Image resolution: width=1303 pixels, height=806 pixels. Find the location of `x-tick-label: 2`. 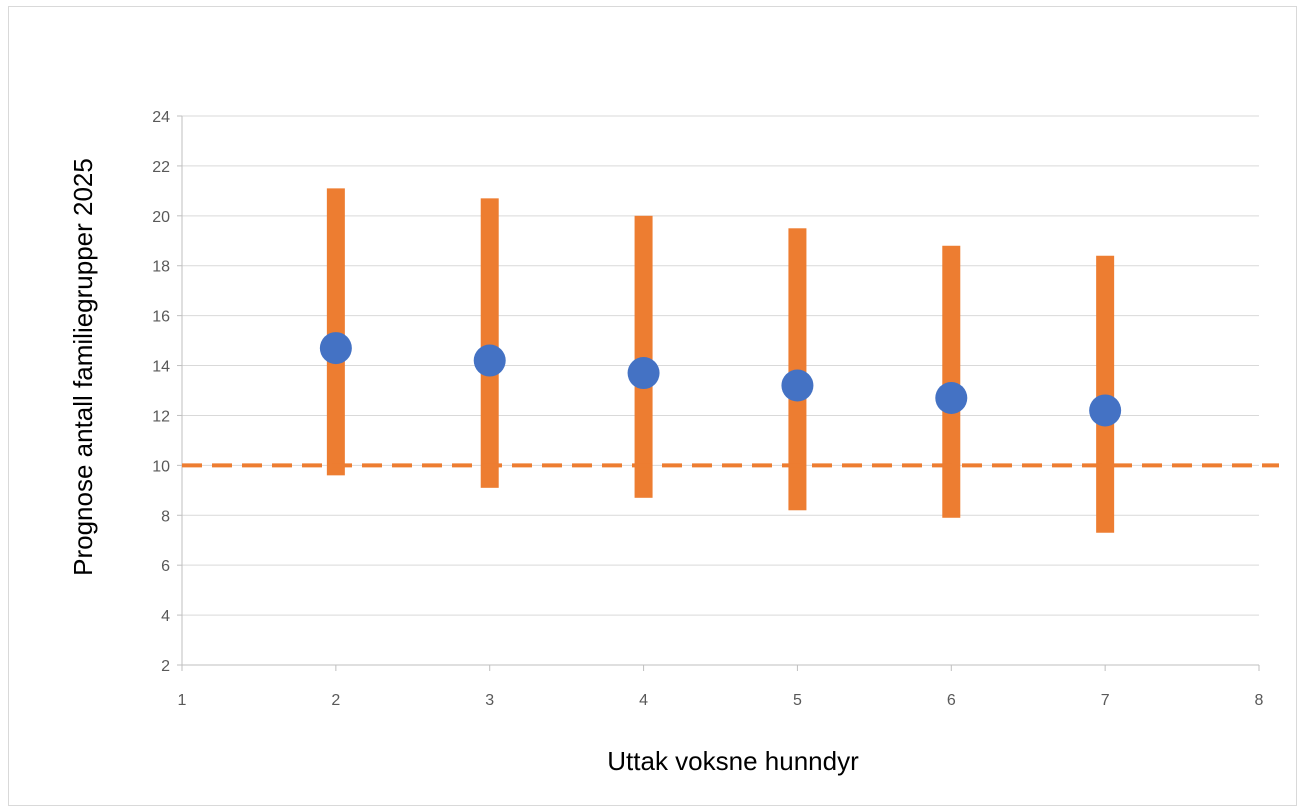

x-tick-label: 2 is located at coordinates (335, 700).